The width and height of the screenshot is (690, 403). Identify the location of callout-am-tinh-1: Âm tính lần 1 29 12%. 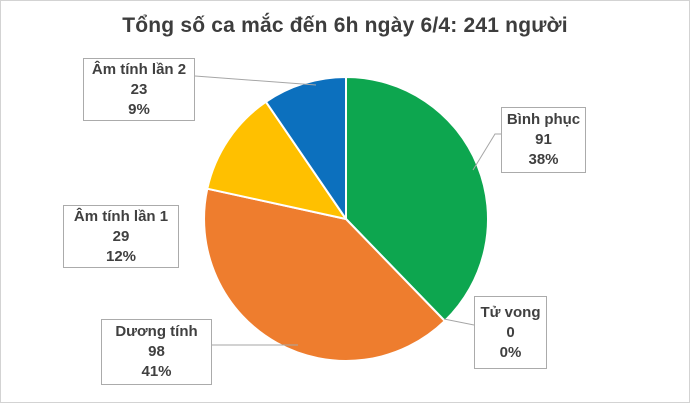
(121, 236).